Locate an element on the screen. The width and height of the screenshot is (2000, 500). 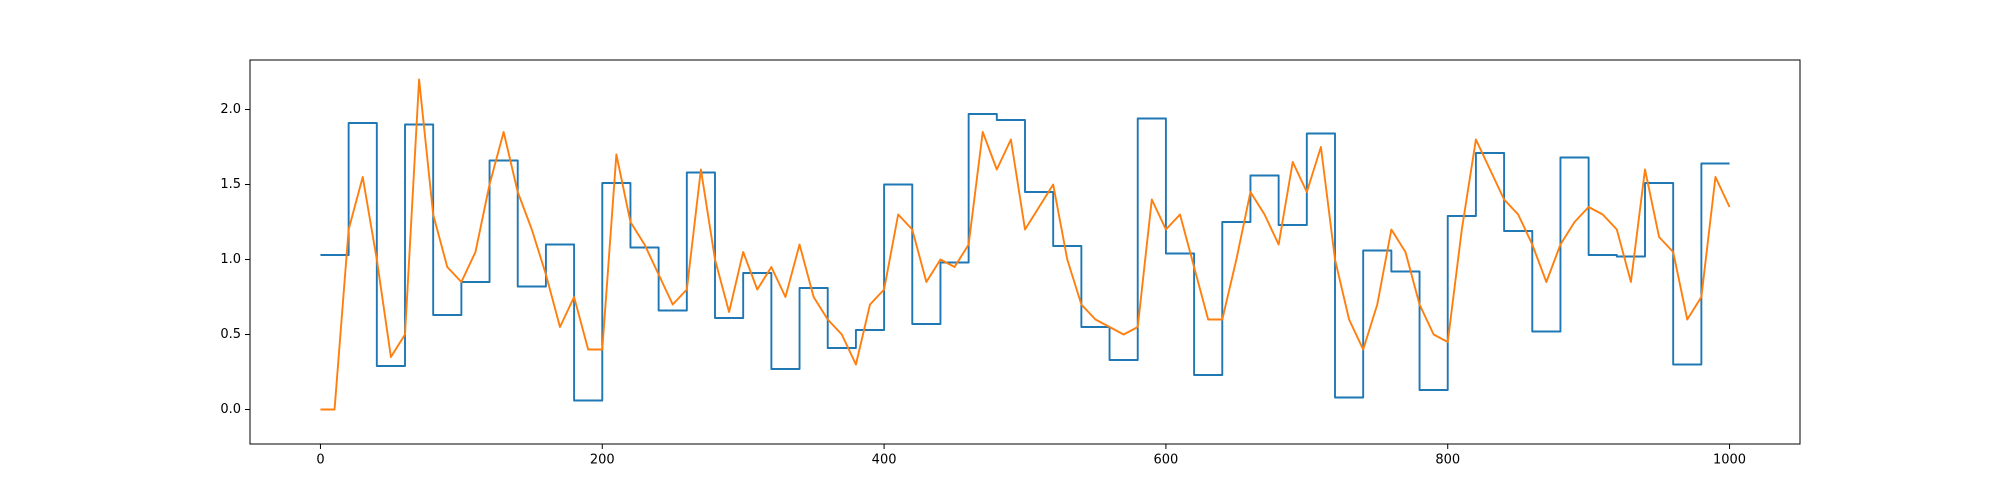
y-tick-label: 1.0 is located at coordinates (230, 259).